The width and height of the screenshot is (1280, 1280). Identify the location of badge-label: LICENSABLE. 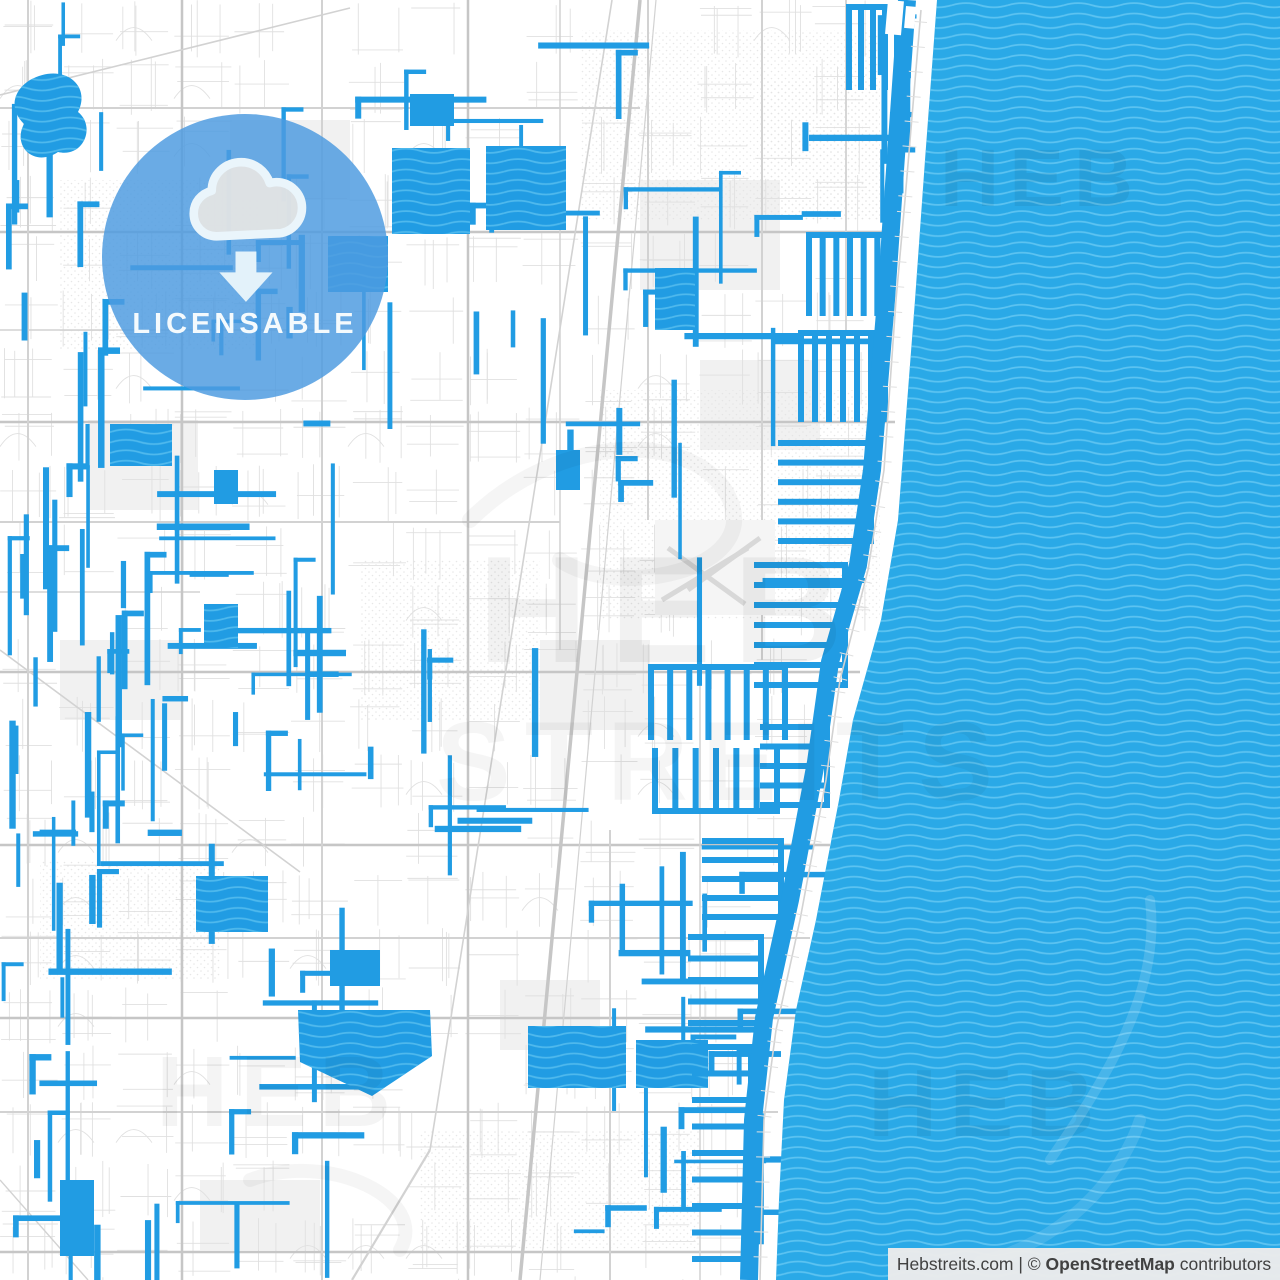
(245, 324).